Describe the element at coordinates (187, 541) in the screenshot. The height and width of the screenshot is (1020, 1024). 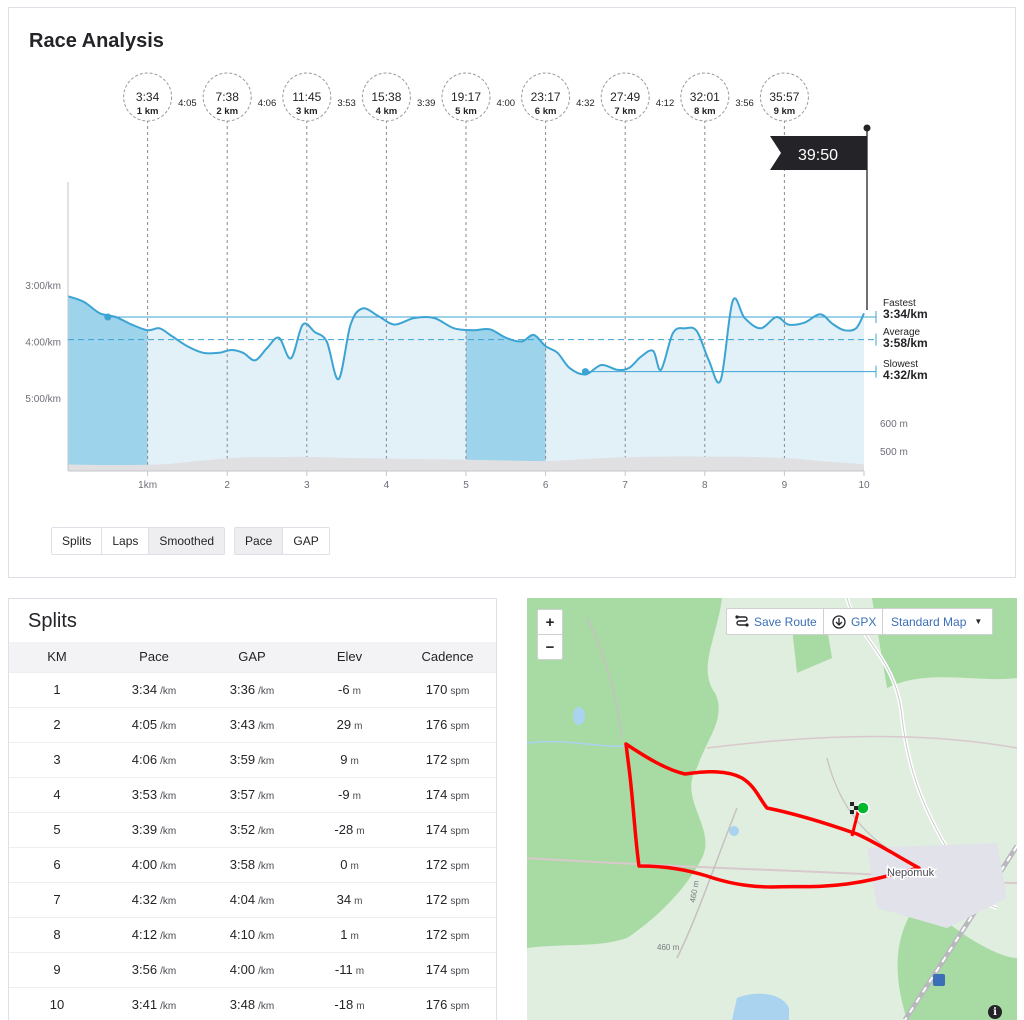
I see `smoothed-toggle: Smoothed` at that location.